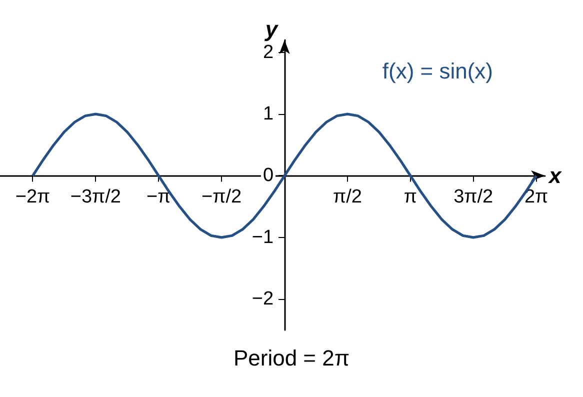  I want to click on y-tick-label: −2, so click(263, 299).